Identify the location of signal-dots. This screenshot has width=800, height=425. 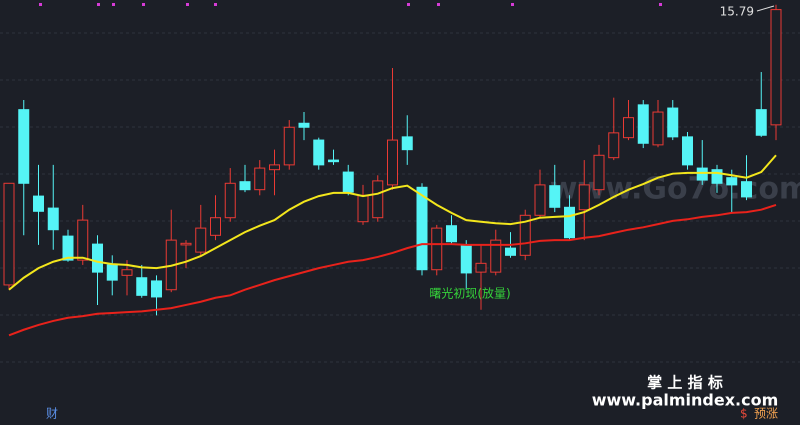
(350, 4).